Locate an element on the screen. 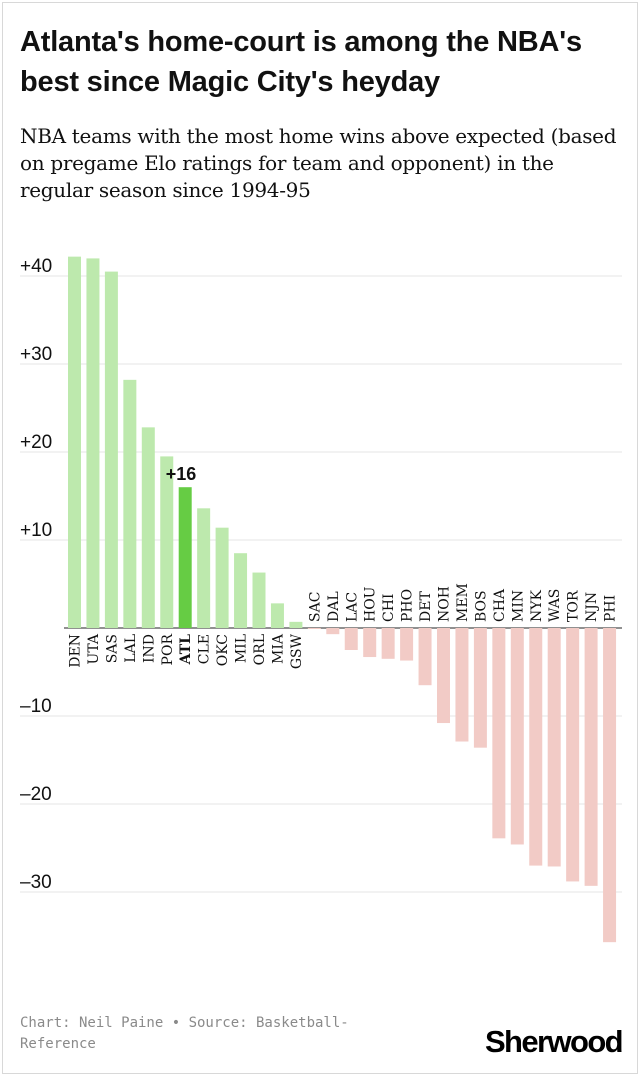  category-label: BOS is located at coordinates (481, 606).